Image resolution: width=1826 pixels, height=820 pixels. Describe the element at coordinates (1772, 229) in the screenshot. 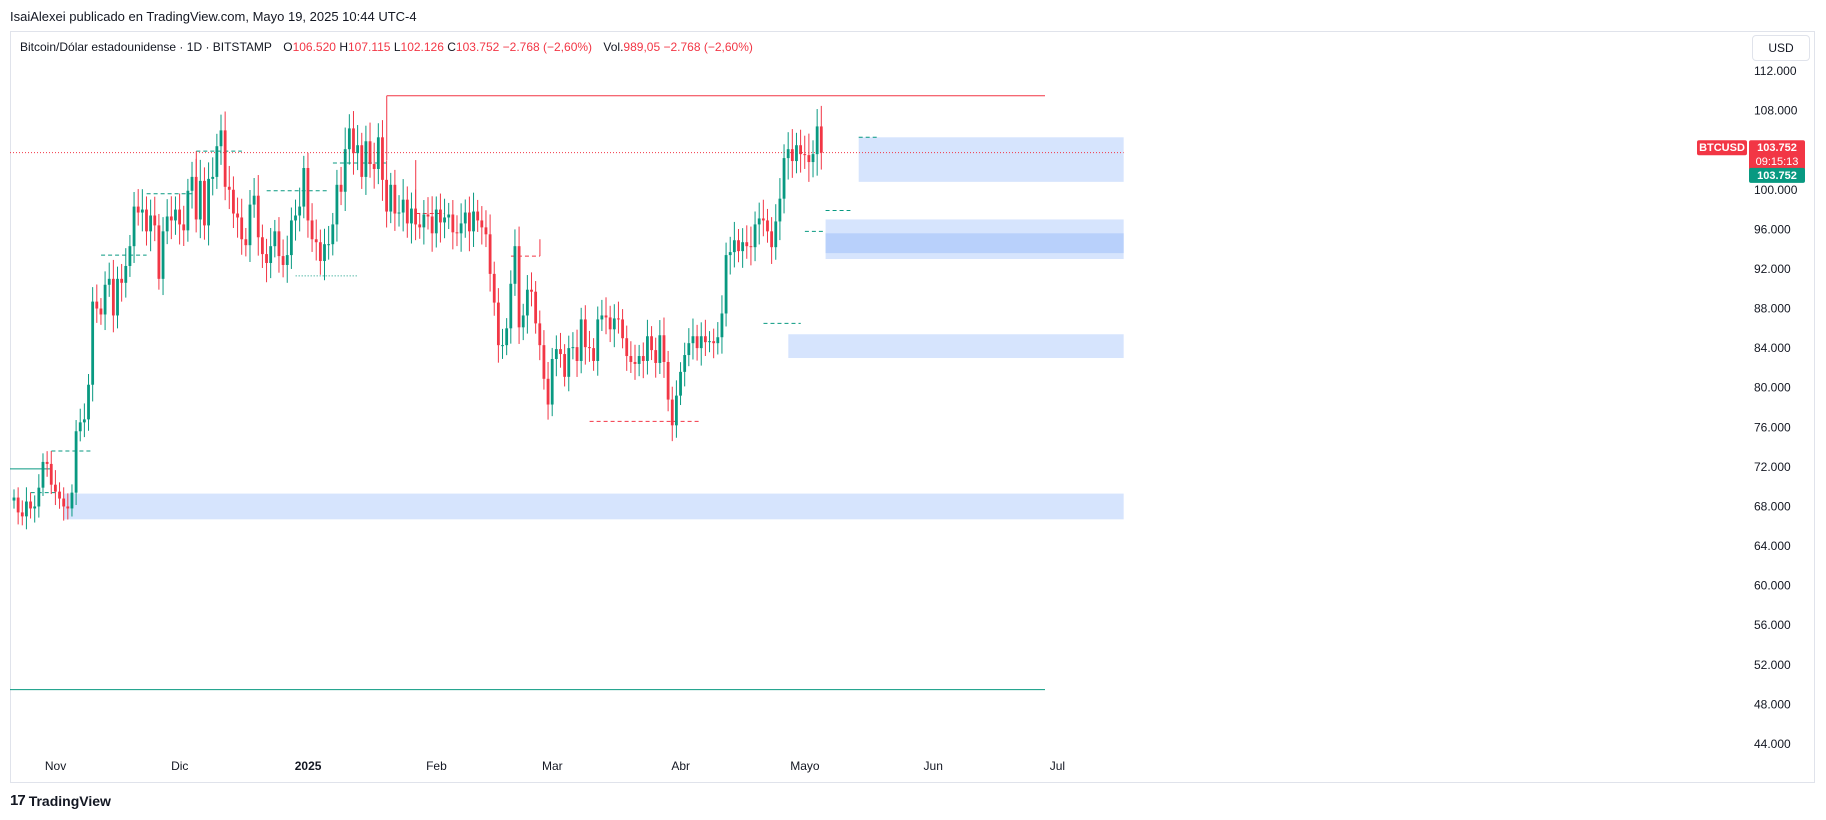

I see `price-tick-label: 96.000` at that location.